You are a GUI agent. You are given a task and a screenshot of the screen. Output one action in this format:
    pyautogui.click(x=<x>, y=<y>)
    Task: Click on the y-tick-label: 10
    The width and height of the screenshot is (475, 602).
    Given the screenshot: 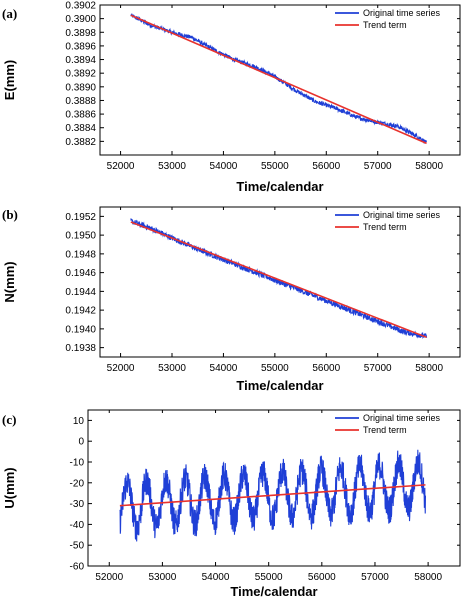 What is the action you would take?
    pyautogui.click(x=79, y=421)
    